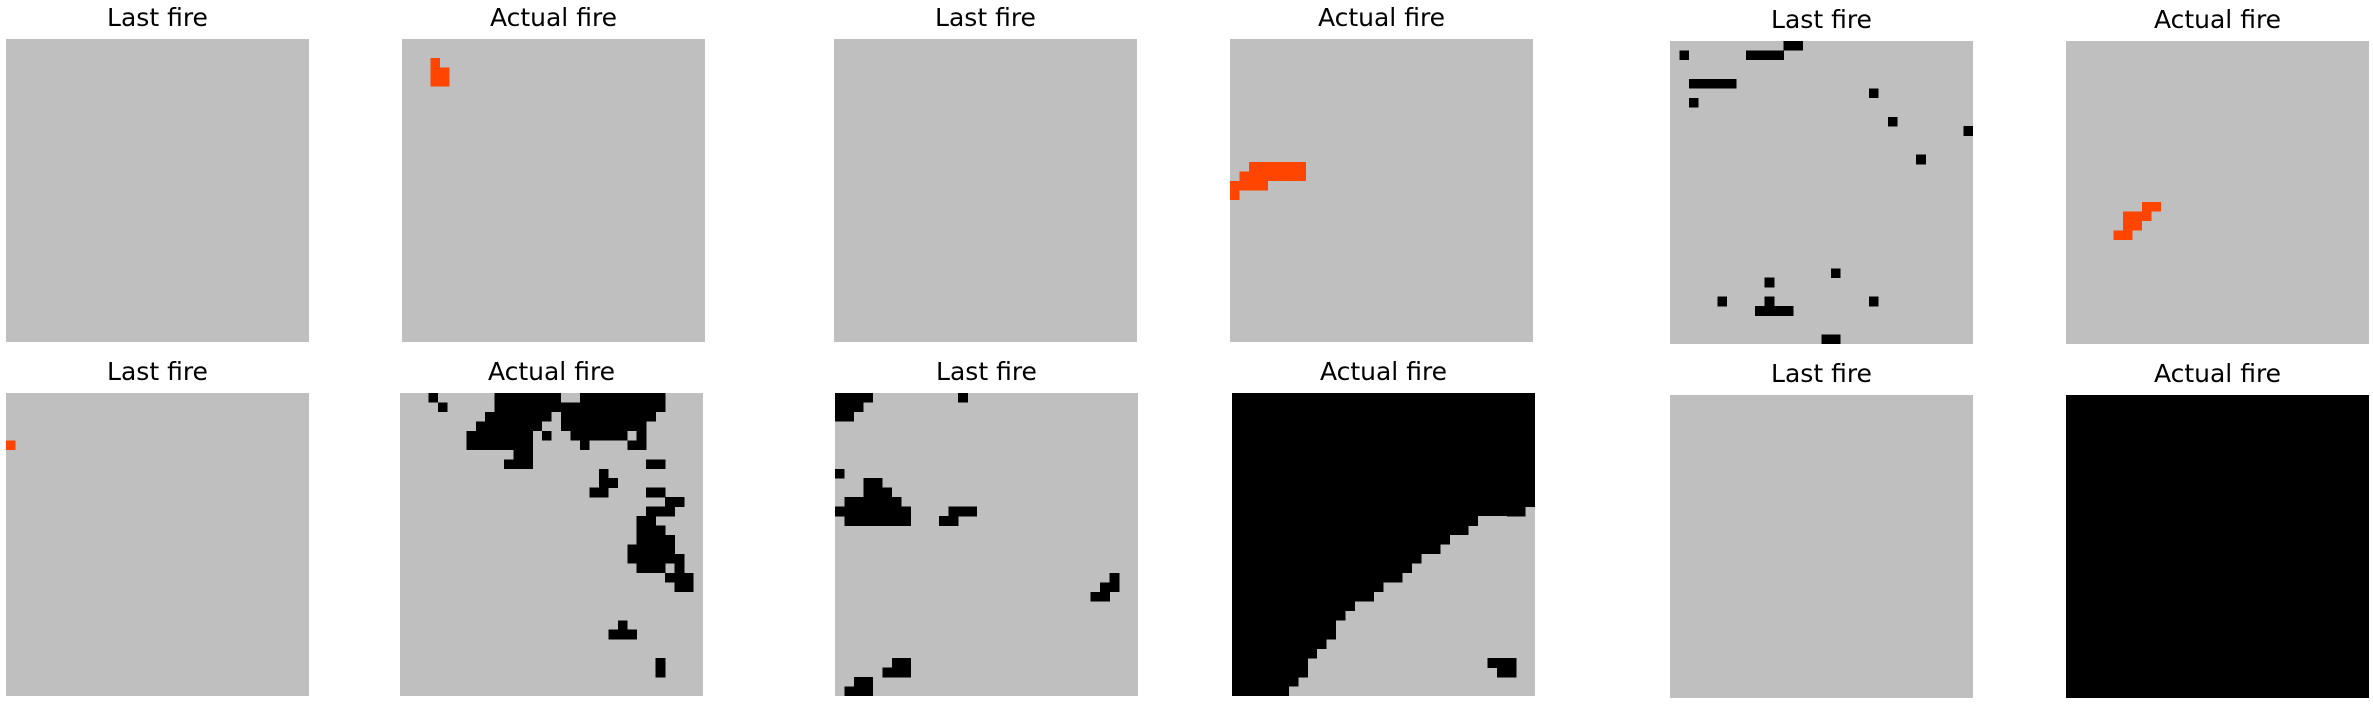 This screenshot has width=2373, height=714. What do you see at coordinates (157, 544) in the screenshot?
I see `fire-map` at bounding box center [157, 544].